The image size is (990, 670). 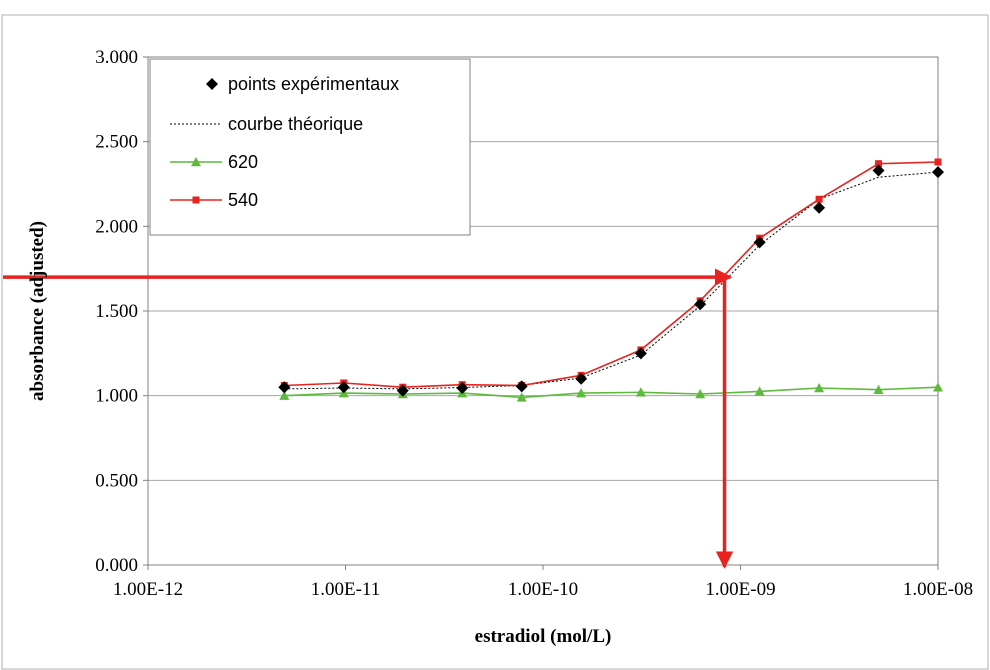 What do you see at coordinates (243, 200) in the screenshot?
I see `legend-label: 540` at bounding box center [243, 200].